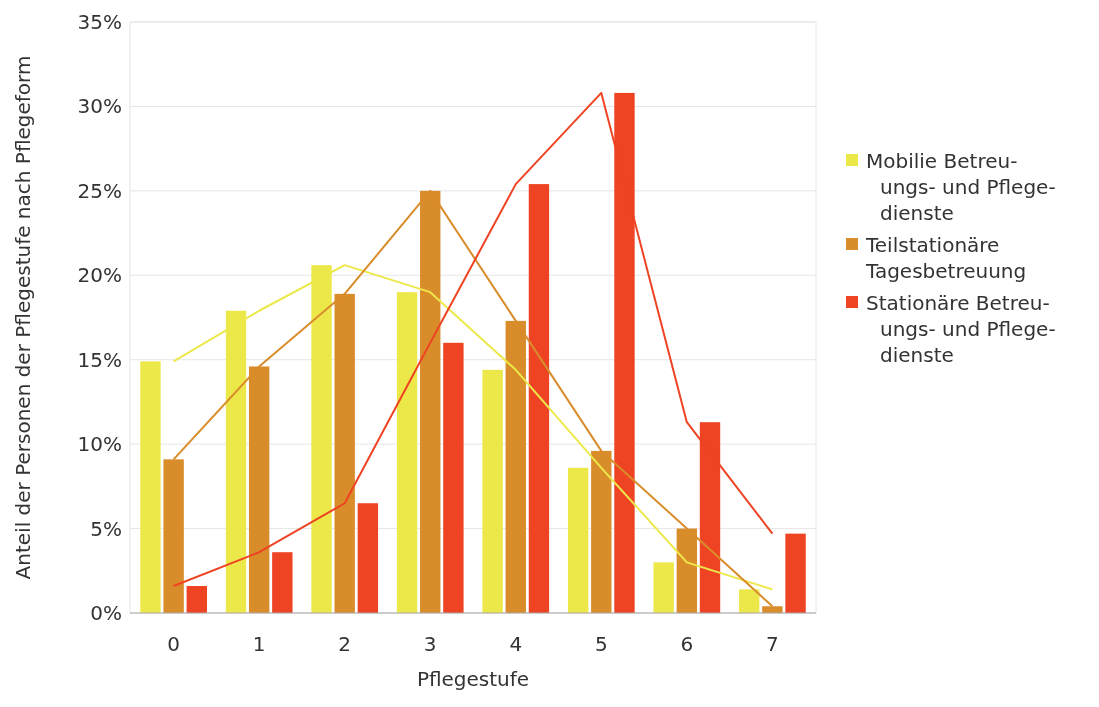 The image size is (1099, 707). I want to click on y-tick-label: 0%, so click(106, 613).